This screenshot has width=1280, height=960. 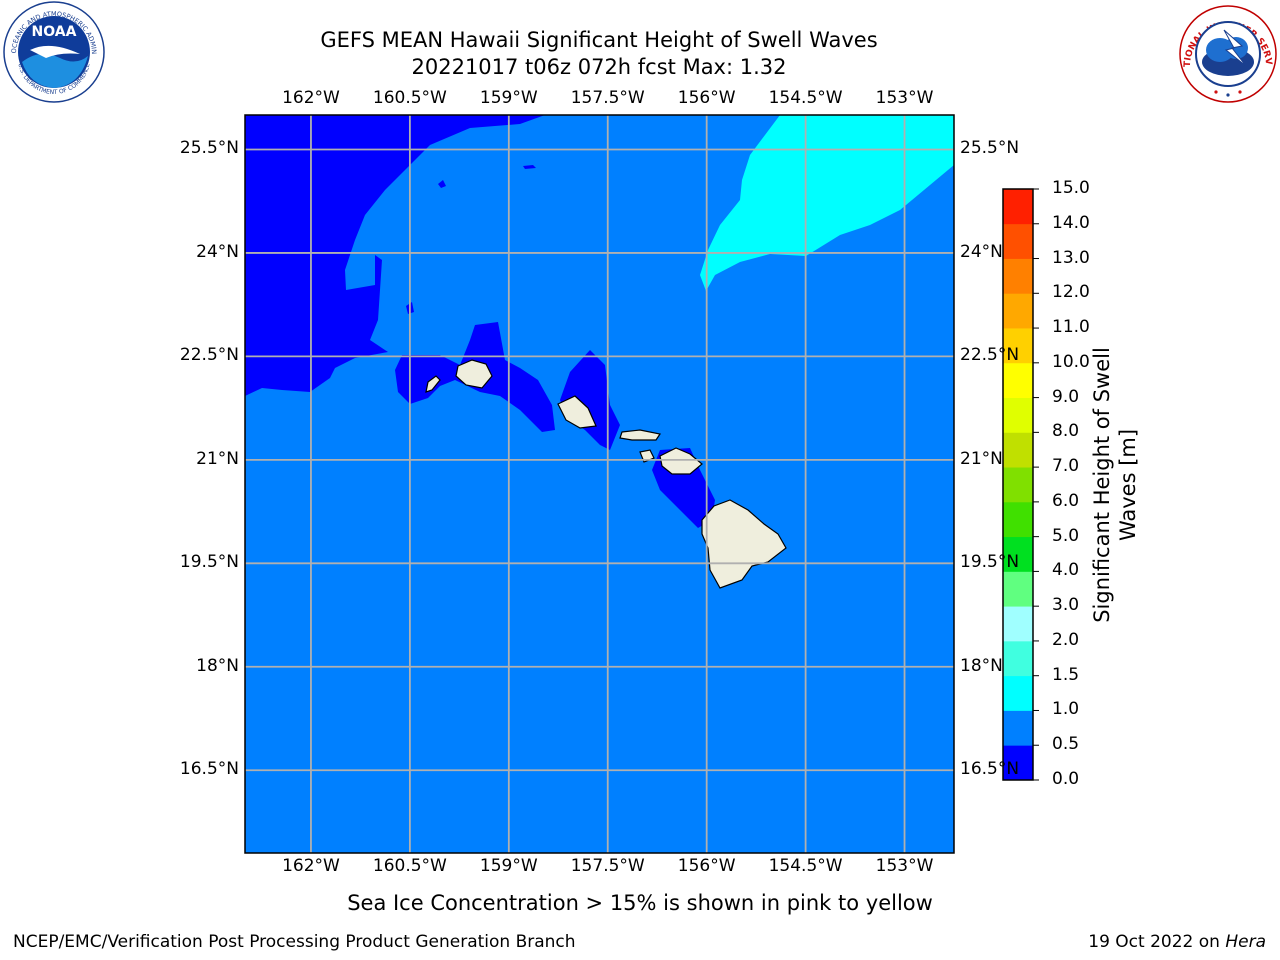 I want to click on longitude-label-bottom: 162°W, so click(x=311, y=866).